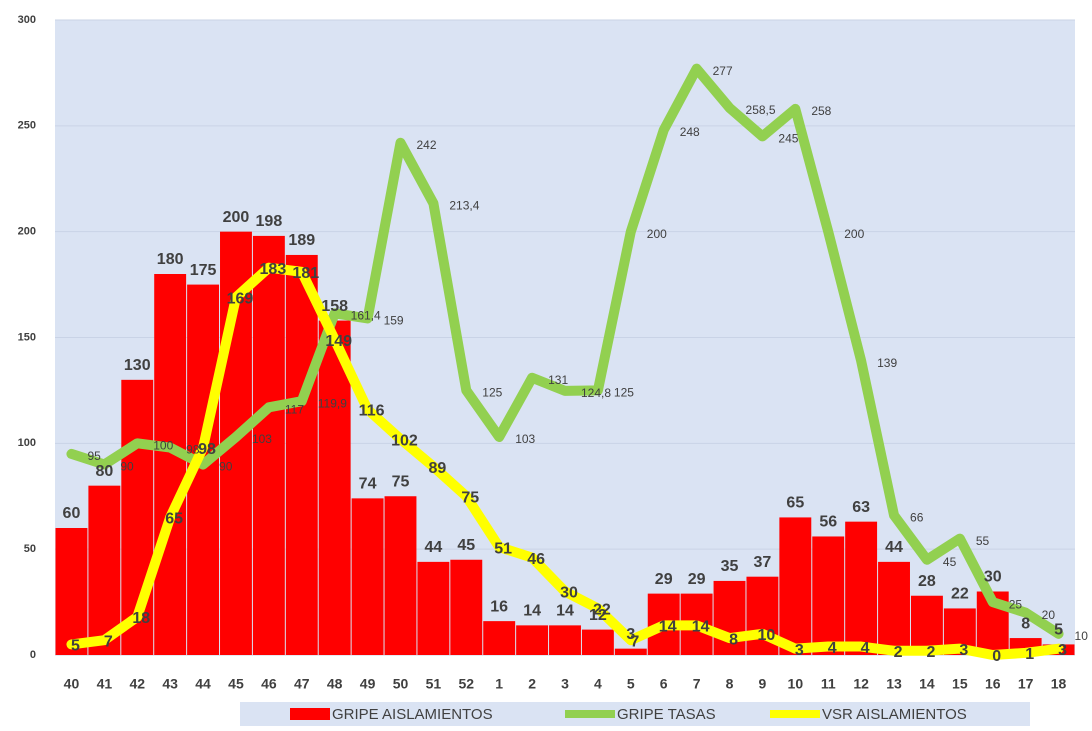 Image resolution: width=1092 pixels, height=731 pixels. Describe the element at coordinates (865, 648) in the screenshot. I see `line-value-label: 4` at that location.